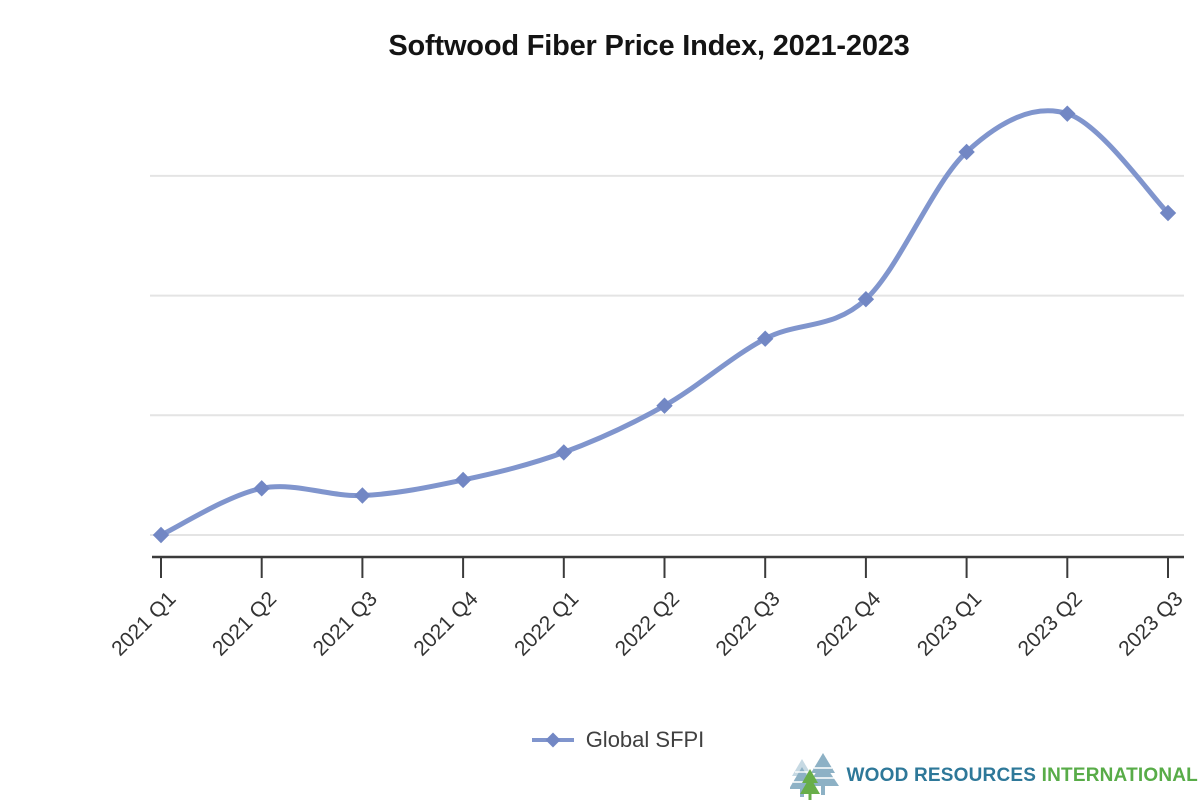  What do you see at coordinates (552, 740) in the screenshot?
I see `legend-marker-icon` at bounding box center [552, 740].